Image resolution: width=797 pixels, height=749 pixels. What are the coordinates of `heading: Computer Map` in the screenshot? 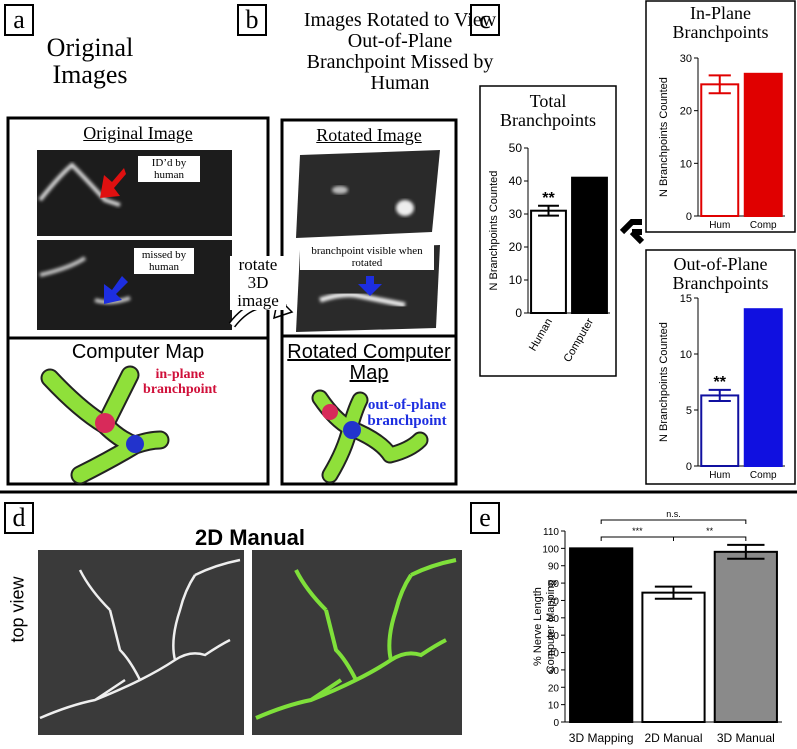 It's located at (138, 352).